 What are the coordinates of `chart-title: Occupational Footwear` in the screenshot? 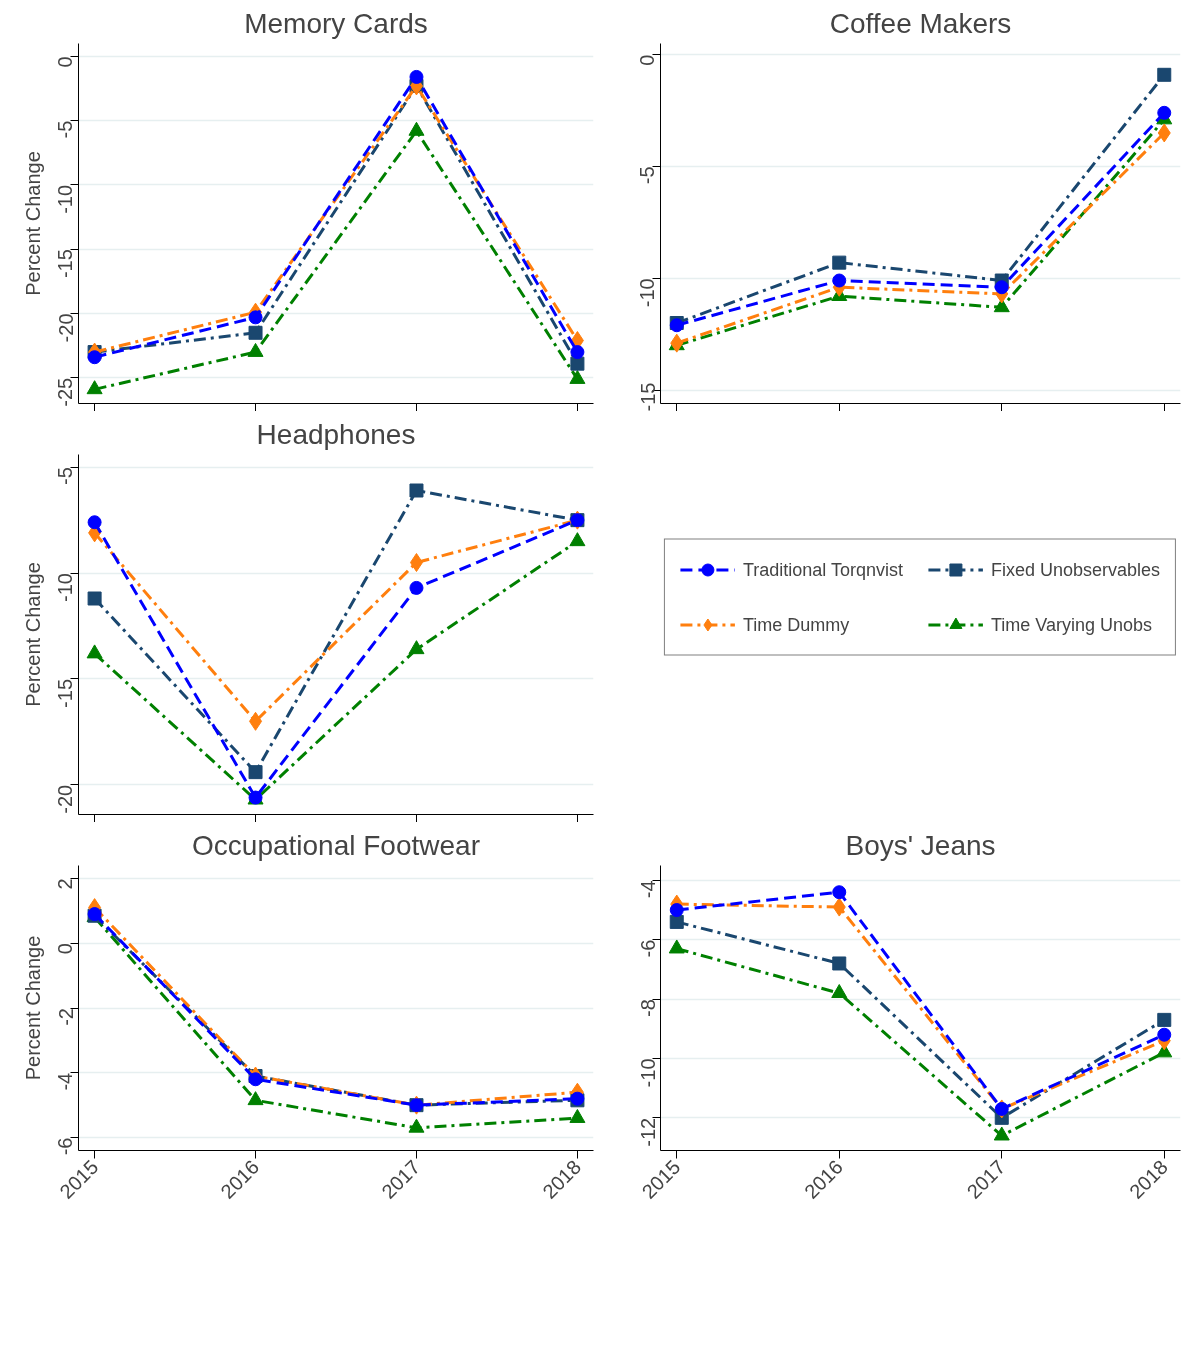 It's located at (336, 845).